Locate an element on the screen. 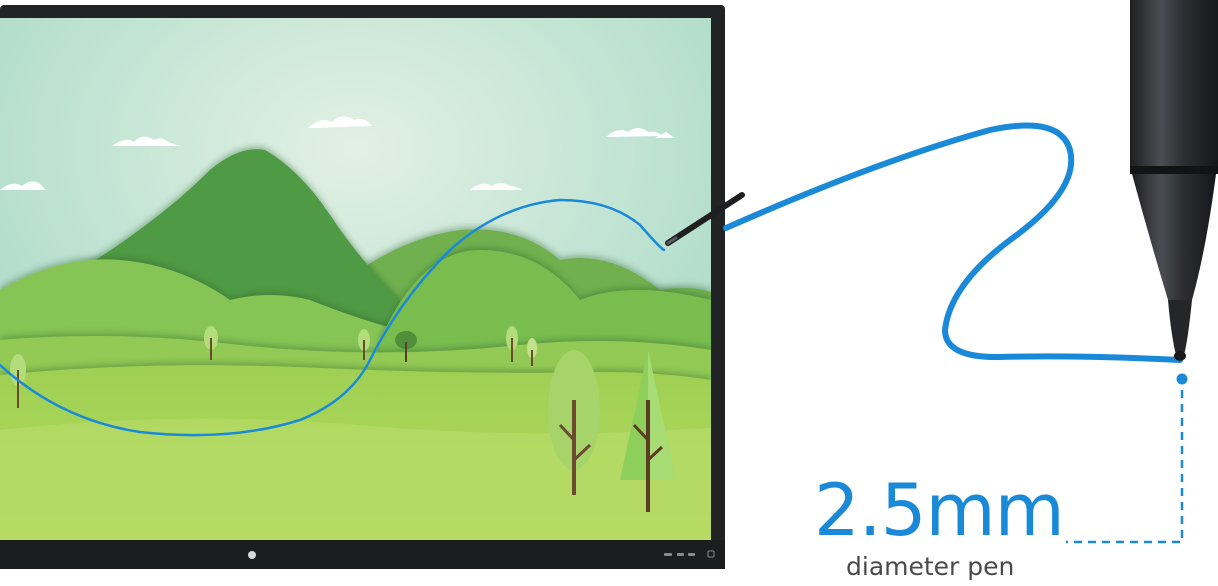 The width and height of the screenshot is (1218, 586). pen-diameter-caption: diameter pen is located at coordinates (930, 566).